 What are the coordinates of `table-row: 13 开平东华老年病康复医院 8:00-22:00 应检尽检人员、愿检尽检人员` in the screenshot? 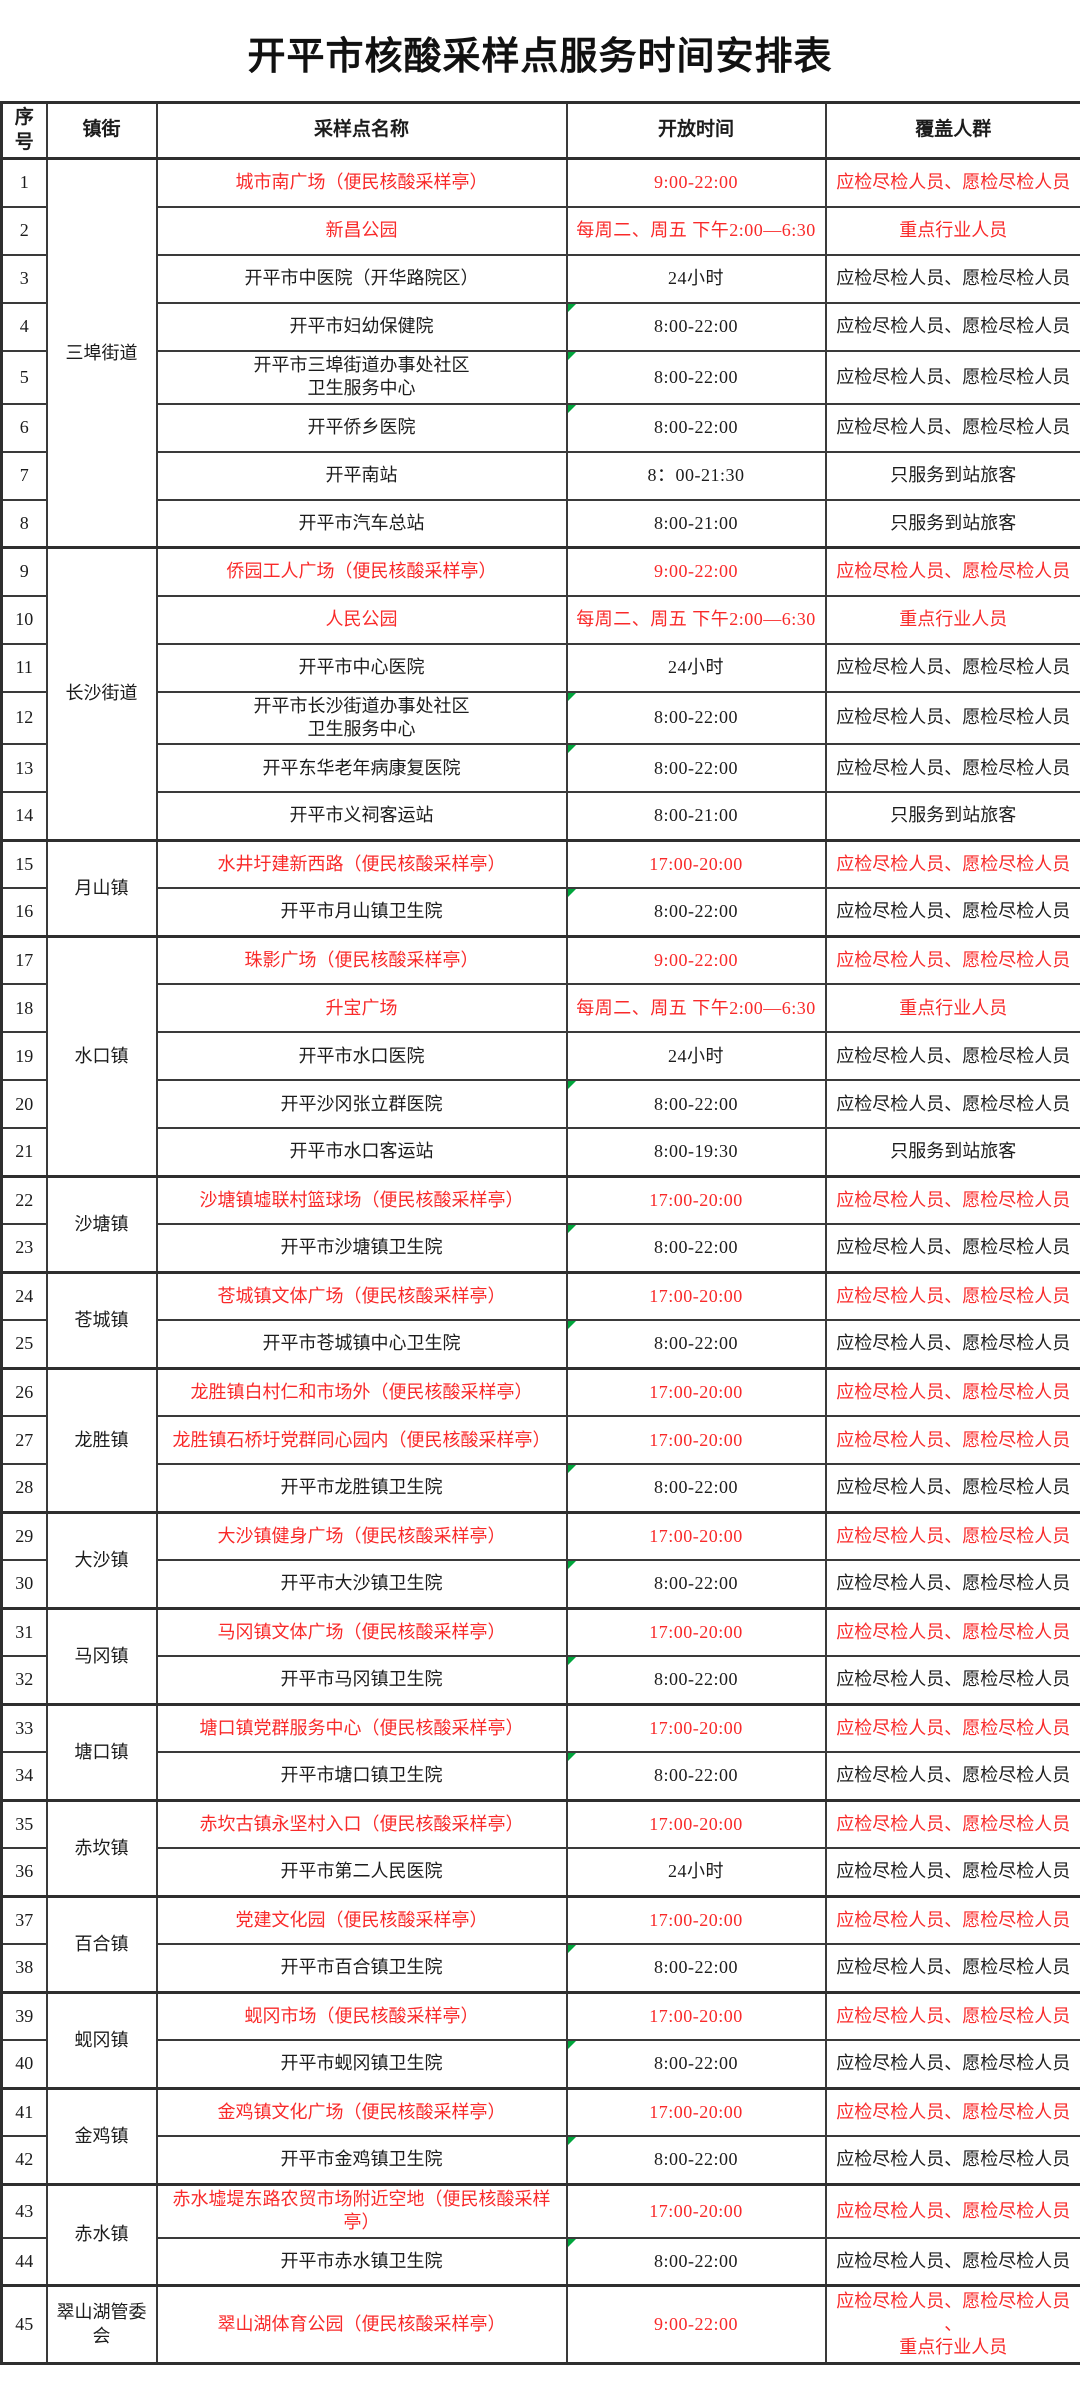 It's located at (540, 768).